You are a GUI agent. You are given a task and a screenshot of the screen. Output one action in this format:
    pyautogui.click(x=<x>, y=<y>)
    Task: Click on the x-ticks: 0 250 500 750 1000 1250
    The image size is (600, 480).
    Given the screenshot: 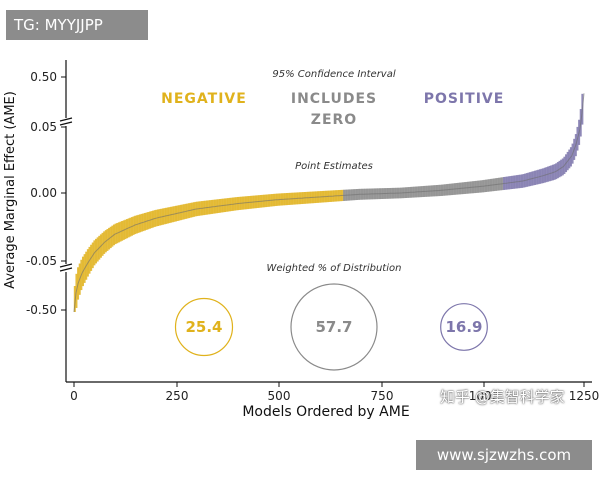 What is the action you would take?
    pyautogui.click(x=334, y=392)
    